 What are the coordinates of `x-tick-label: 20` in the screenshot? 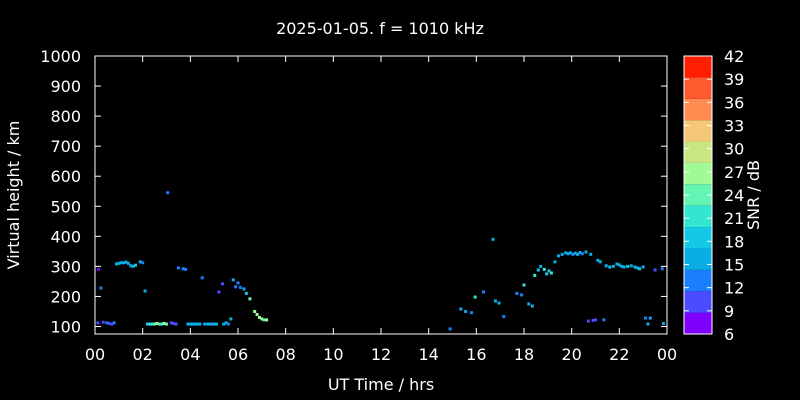 It's located at (571, 354).